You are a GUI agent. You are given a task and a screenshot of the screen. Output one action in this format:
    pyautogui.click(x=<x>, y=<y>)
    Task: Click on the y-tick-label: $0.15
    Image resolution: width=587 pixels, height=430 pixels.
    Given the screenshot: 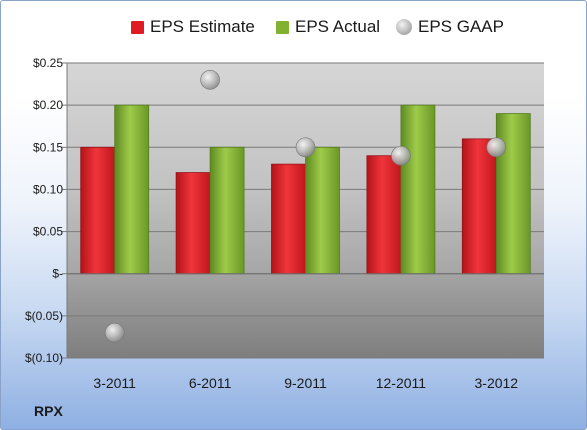 What is the action you would take?
    pyautogui.click(x=48, y=147)
    